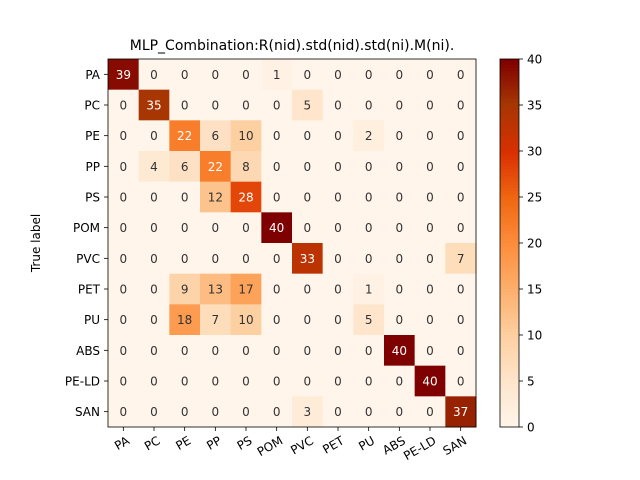  What do you see at coordinates (534, 244) in the screenshot?
I see `colorbar-tick-label: 20` at bounding box center [534, 244].